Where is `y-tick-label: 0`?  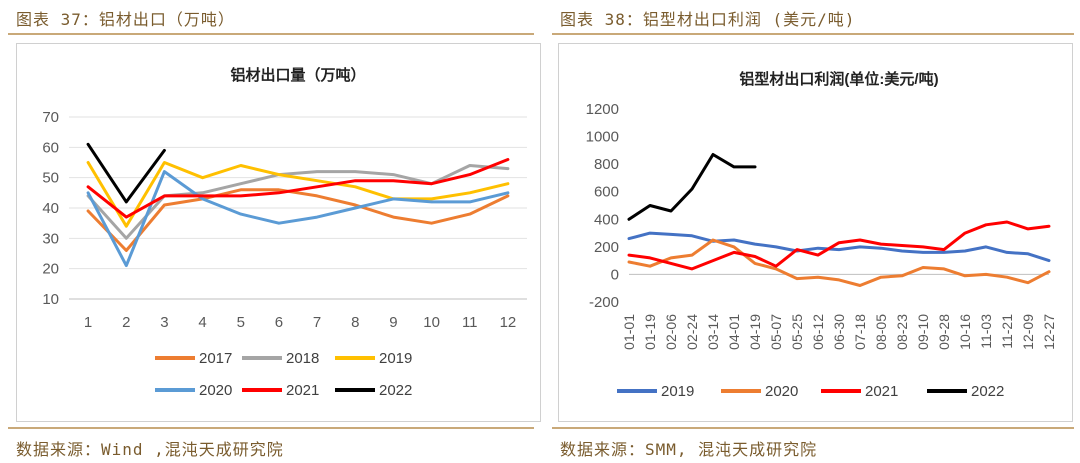
y-tick-label: 0 is located at coordinates (615, 274).